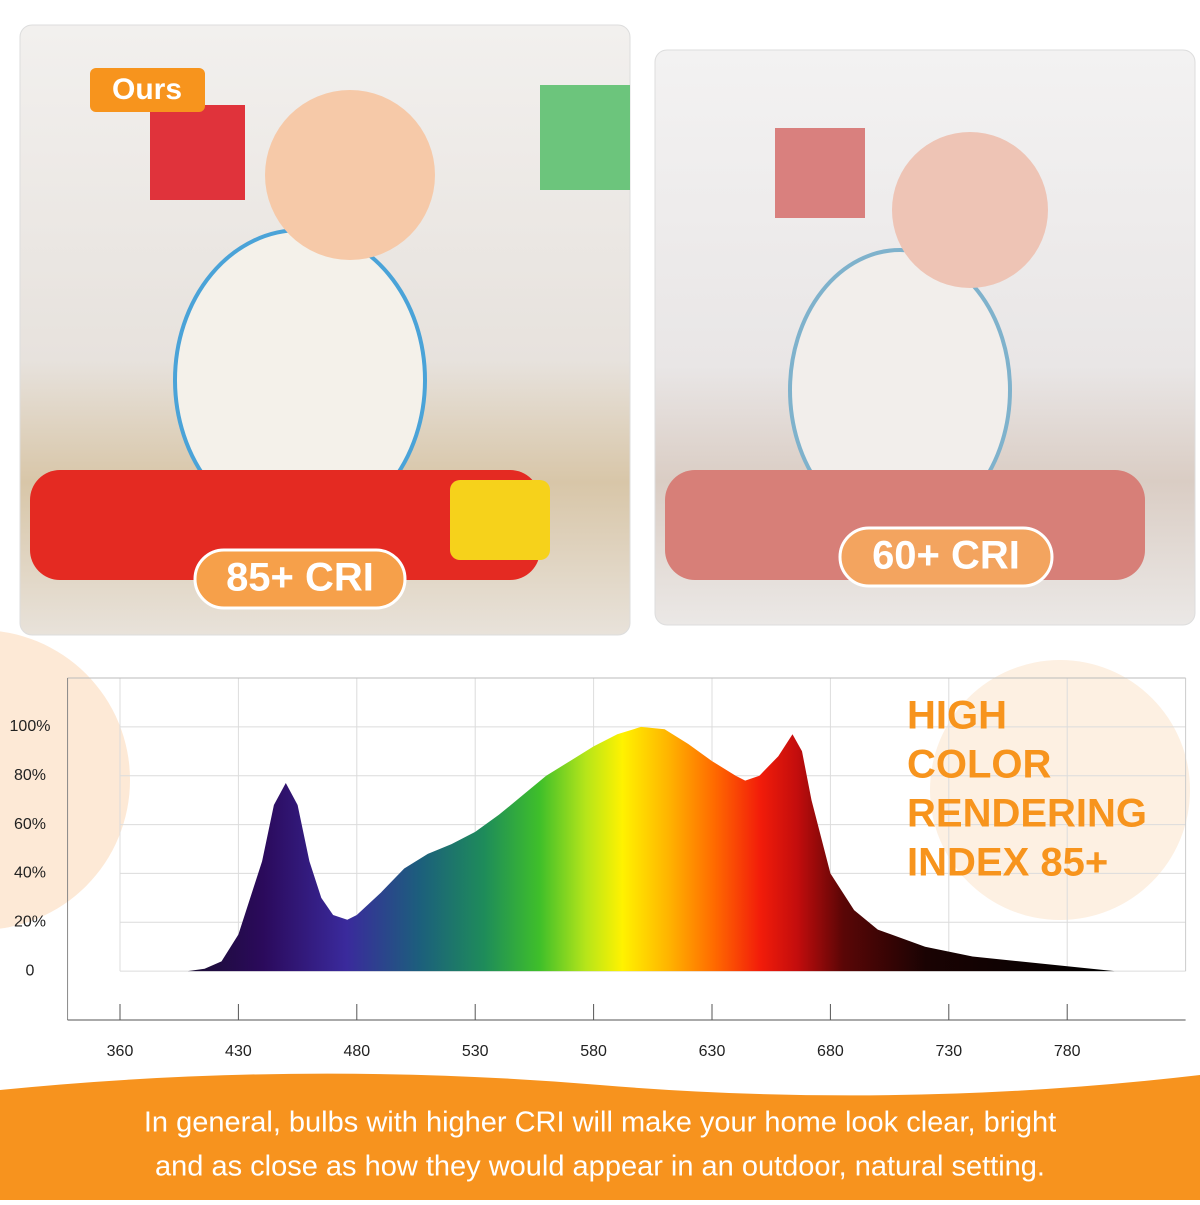 This screenshot has width=1200, height=1205. Describe the element at coordinates (238, 1051) in the screenshot. I see `x-tick-label: 430` at that location.